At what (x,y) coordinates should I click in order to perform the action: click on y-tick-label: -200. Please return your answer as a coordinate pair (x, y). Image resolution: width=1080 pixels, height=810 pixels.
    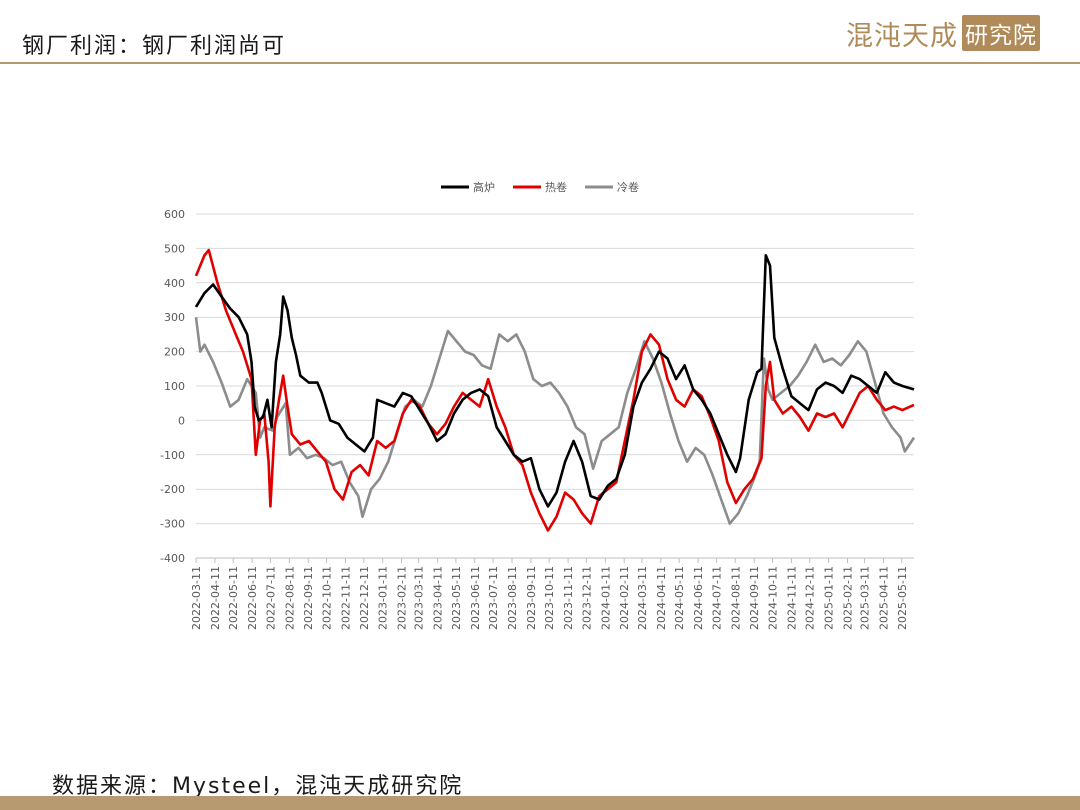
    Looking at the image, I should click on (172, 489).